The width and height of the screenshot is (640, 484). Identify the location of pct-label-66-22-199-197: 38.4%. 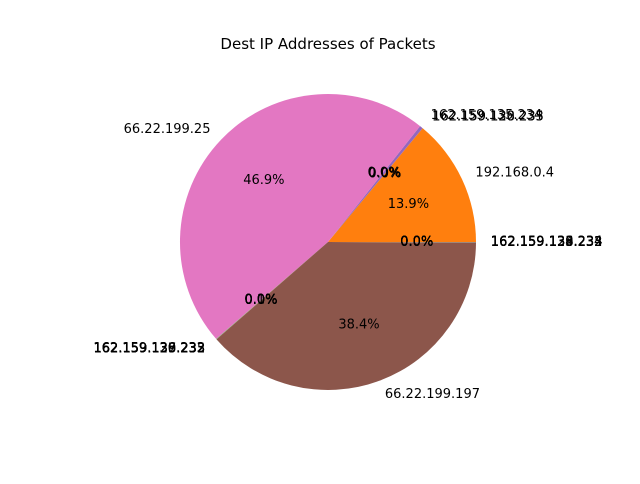
(358, 325).